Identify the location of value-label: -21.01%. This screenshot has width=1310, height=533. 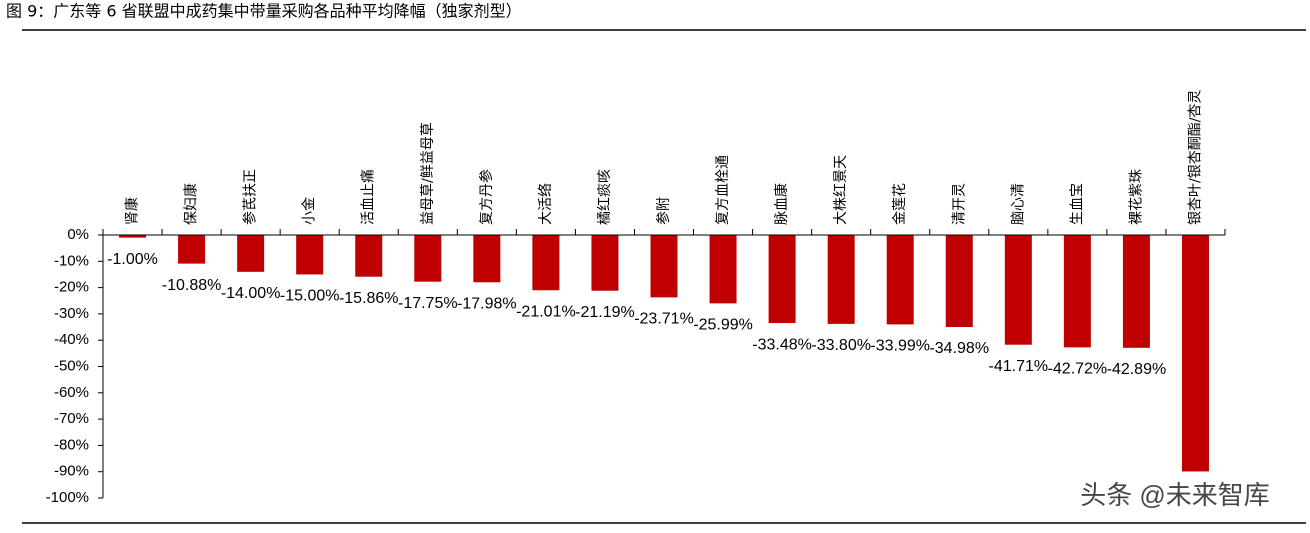
(546, 311).